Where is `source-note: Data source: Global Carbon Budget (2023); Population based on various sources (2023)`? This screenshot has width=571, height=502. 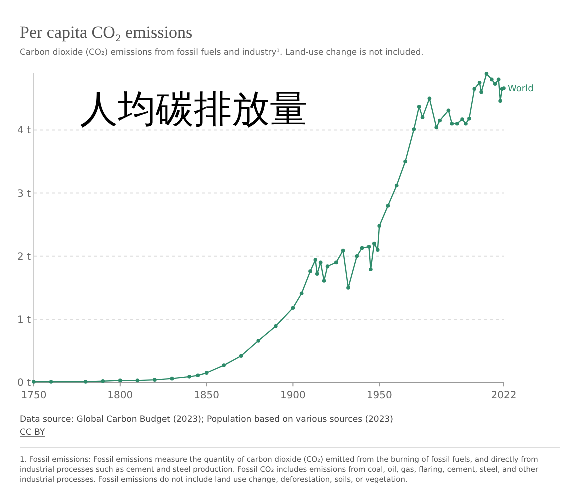 source-note: Data source: Global Carbon Budget (2023); Population based on various sources (2023) is located at coordinates (207, 420).